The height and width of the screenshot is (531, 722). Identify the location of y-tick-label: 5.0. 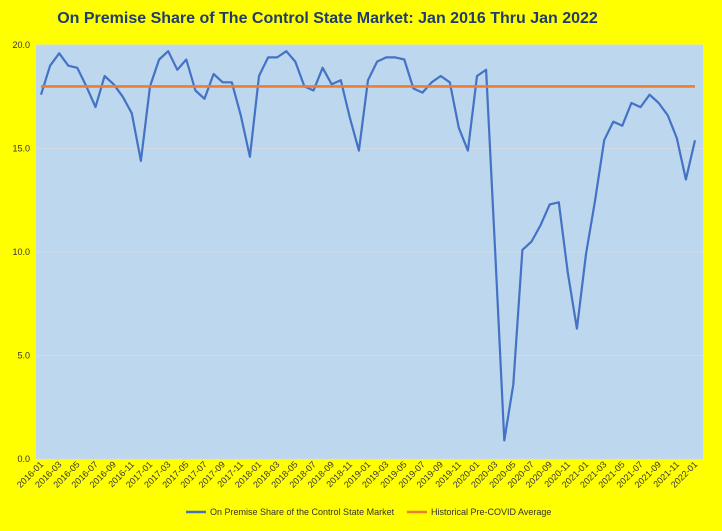
(23, 356).